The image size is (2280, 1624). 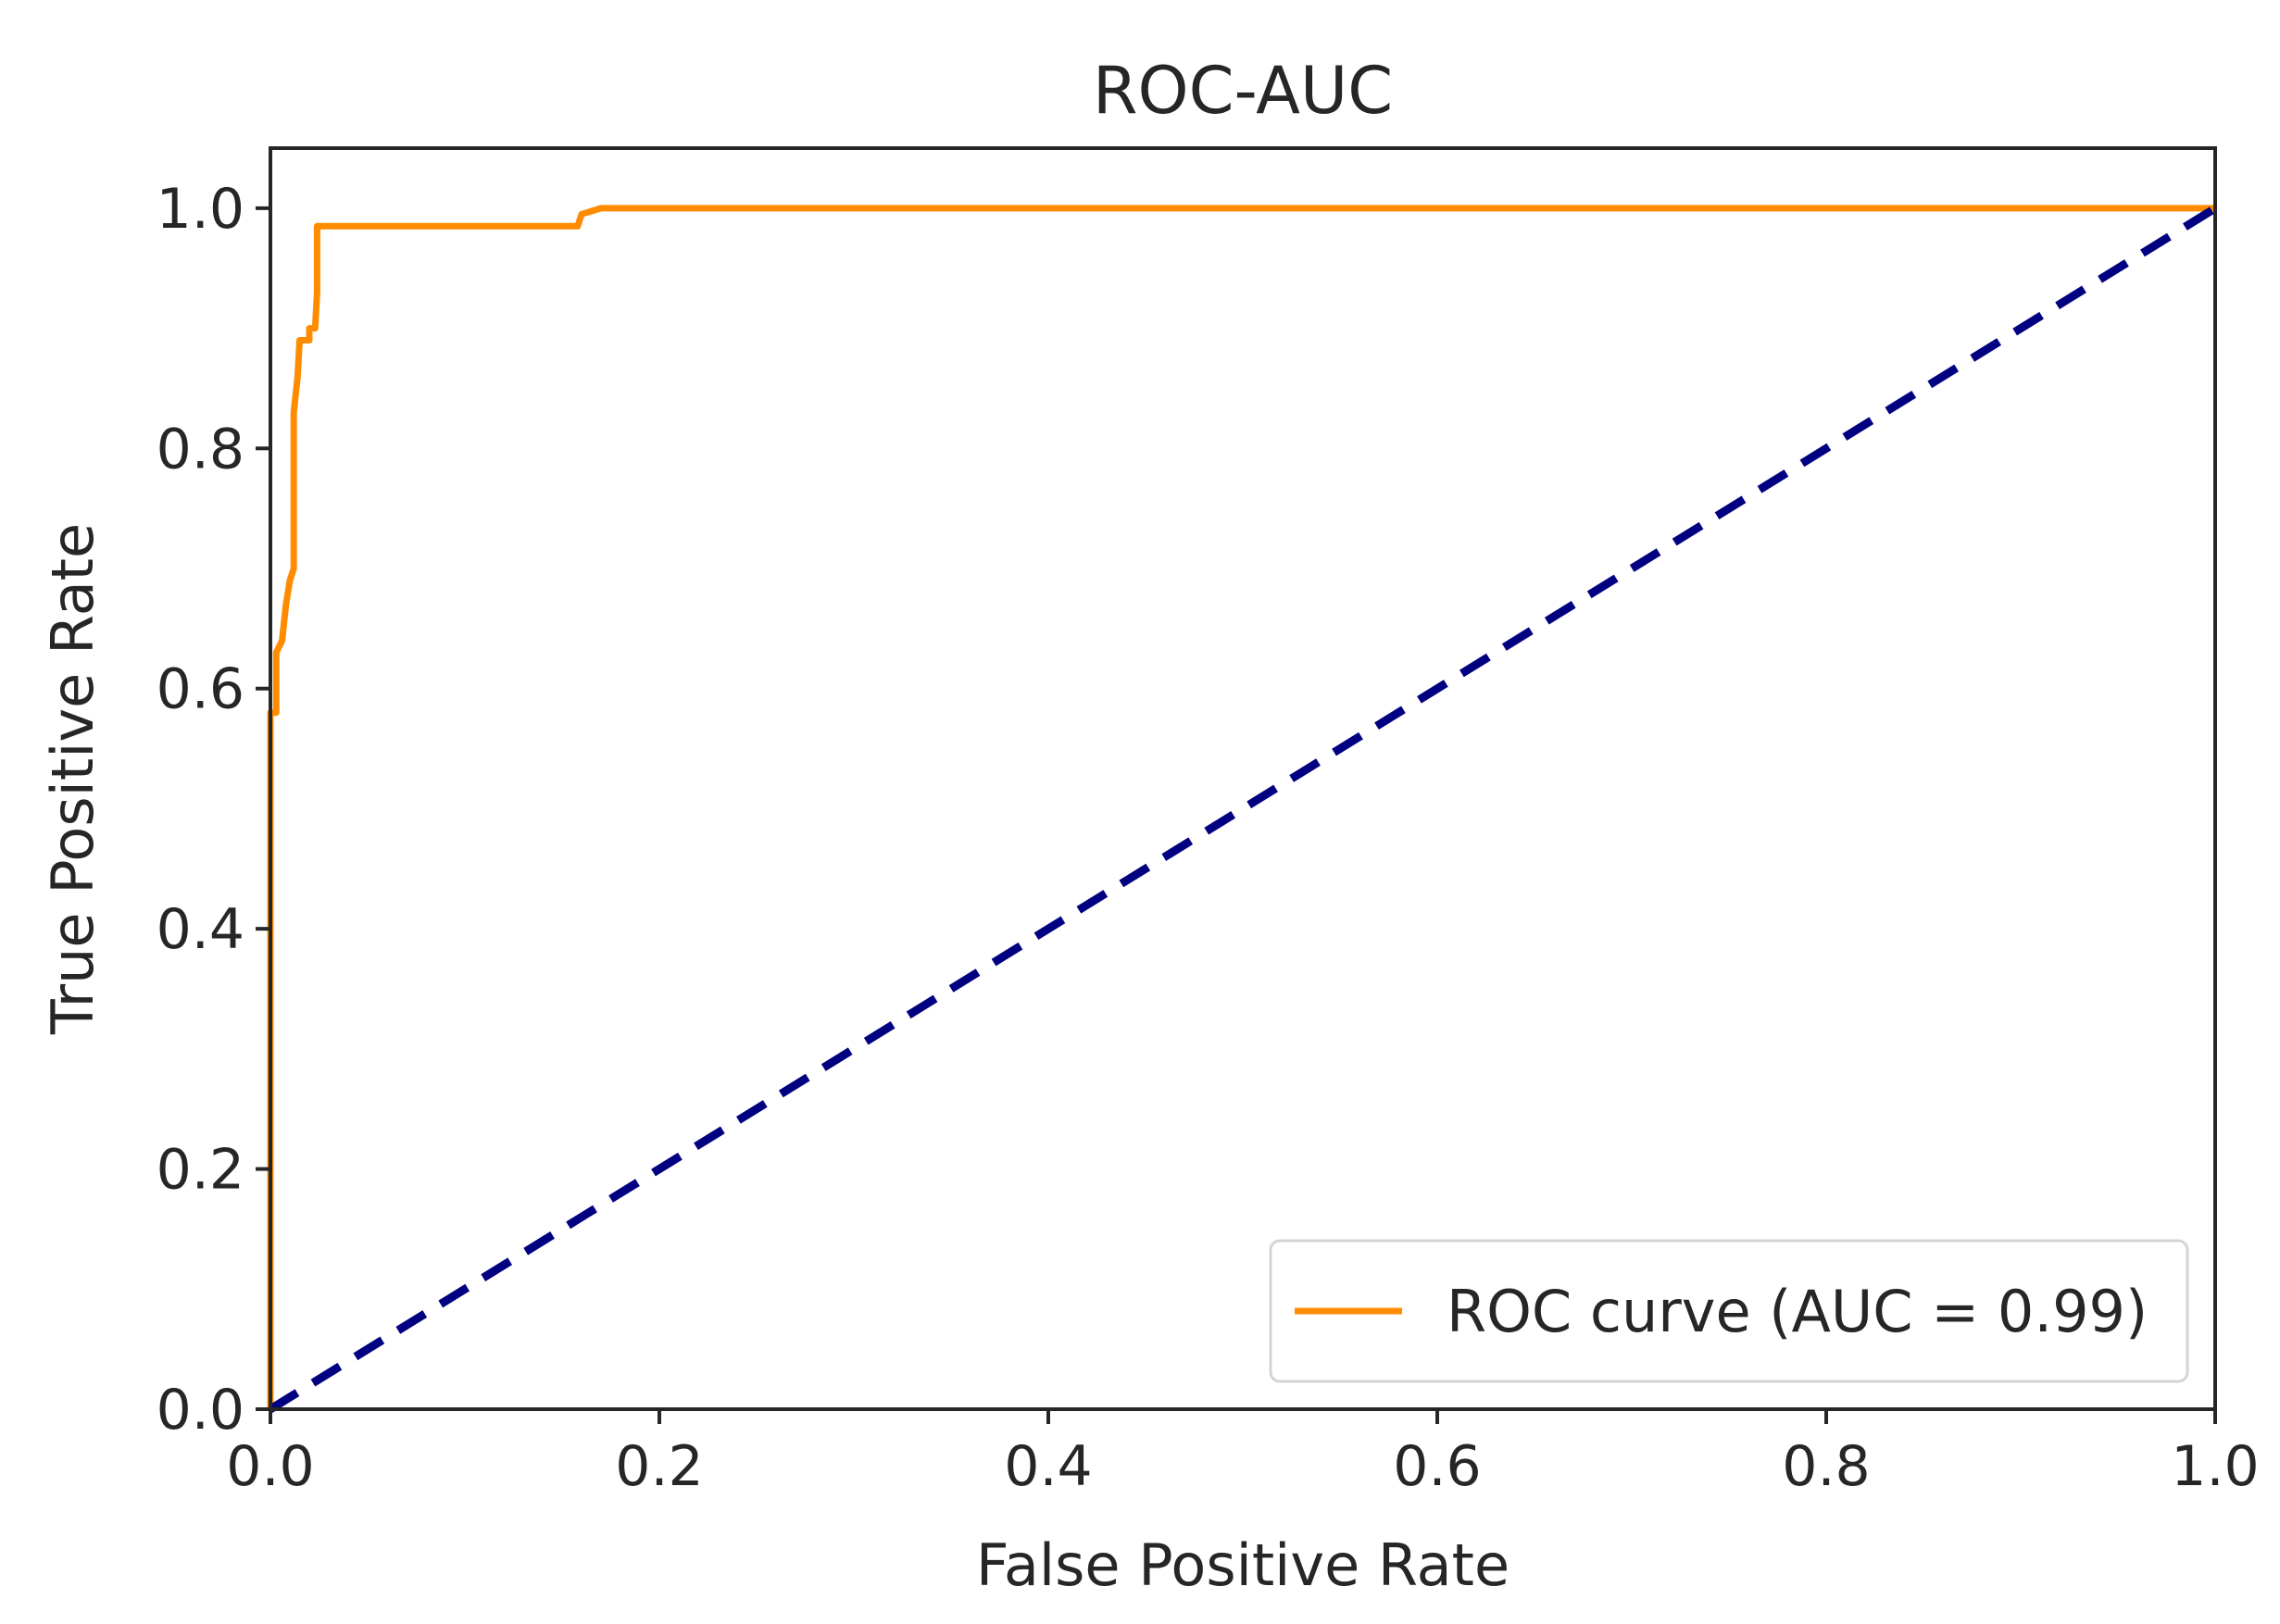 I want to click on y-tick-label: 0.2, so click(x=200, y=1170).